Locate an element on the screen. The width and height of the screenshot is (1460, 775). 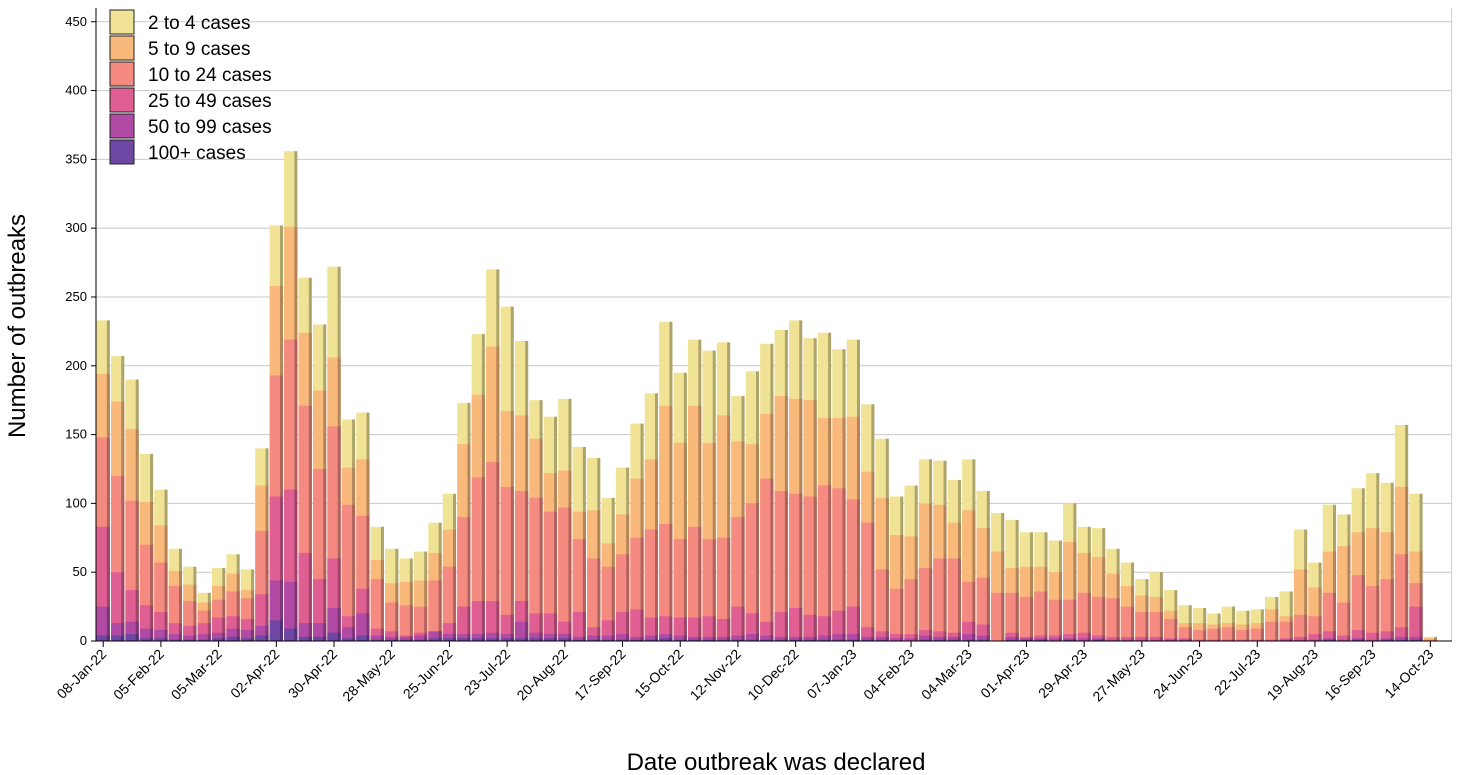
y-tick-label: 200 is located at coordinates (76, 365).